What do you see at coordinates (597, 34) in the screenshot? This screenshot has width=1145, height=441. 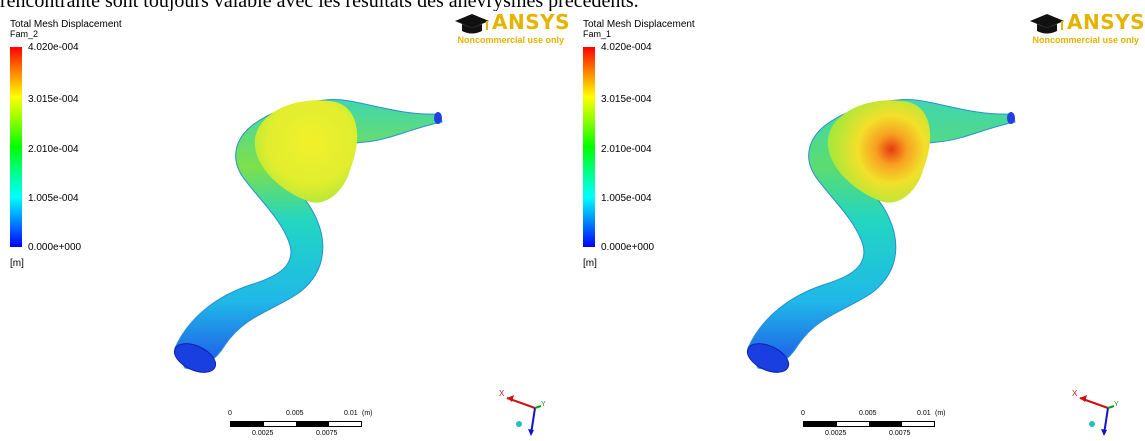 I see `legend-subtitle: Fam_1` at bounding box center [597, 34].